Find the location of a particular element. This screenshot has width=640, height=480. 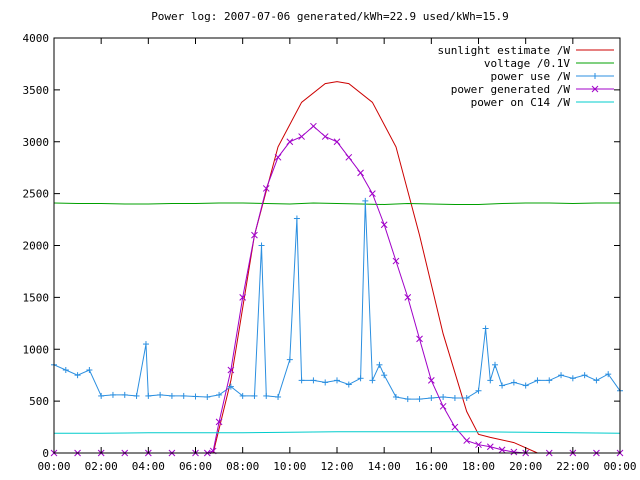

y-tick-label: 2500 is located at coordinates (36, 194).